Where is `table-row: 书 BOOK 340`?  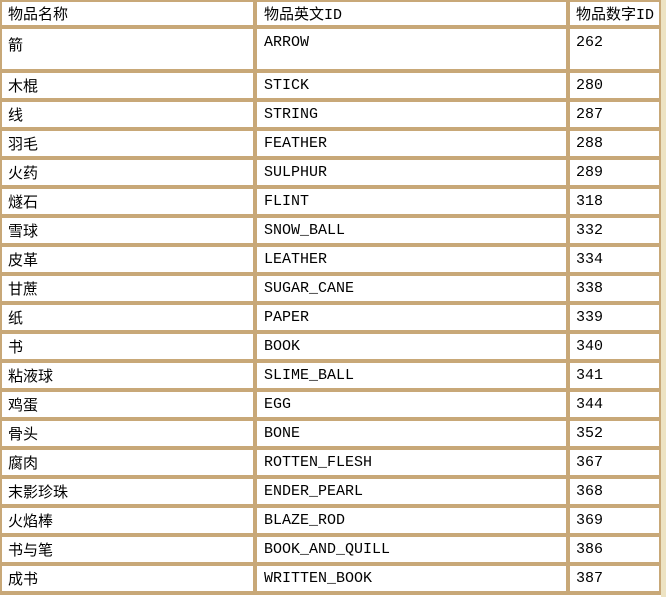 table-row: 书 BOOK 340 is located at coordinates (331, 348).